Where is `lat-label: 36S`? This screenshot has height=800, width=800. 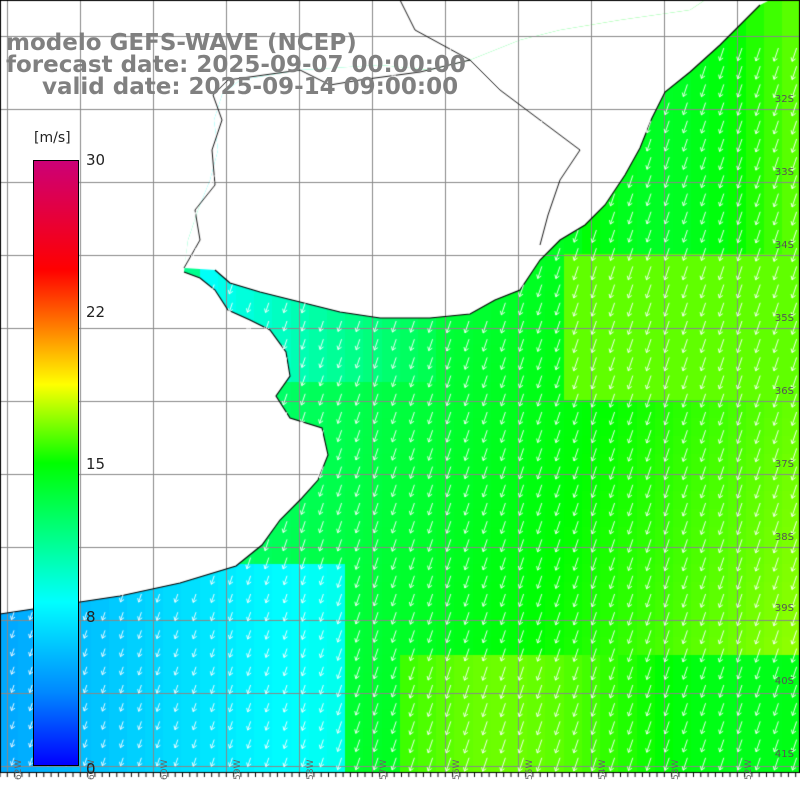
lat-label: 36S is located at coordinates (784, 391).